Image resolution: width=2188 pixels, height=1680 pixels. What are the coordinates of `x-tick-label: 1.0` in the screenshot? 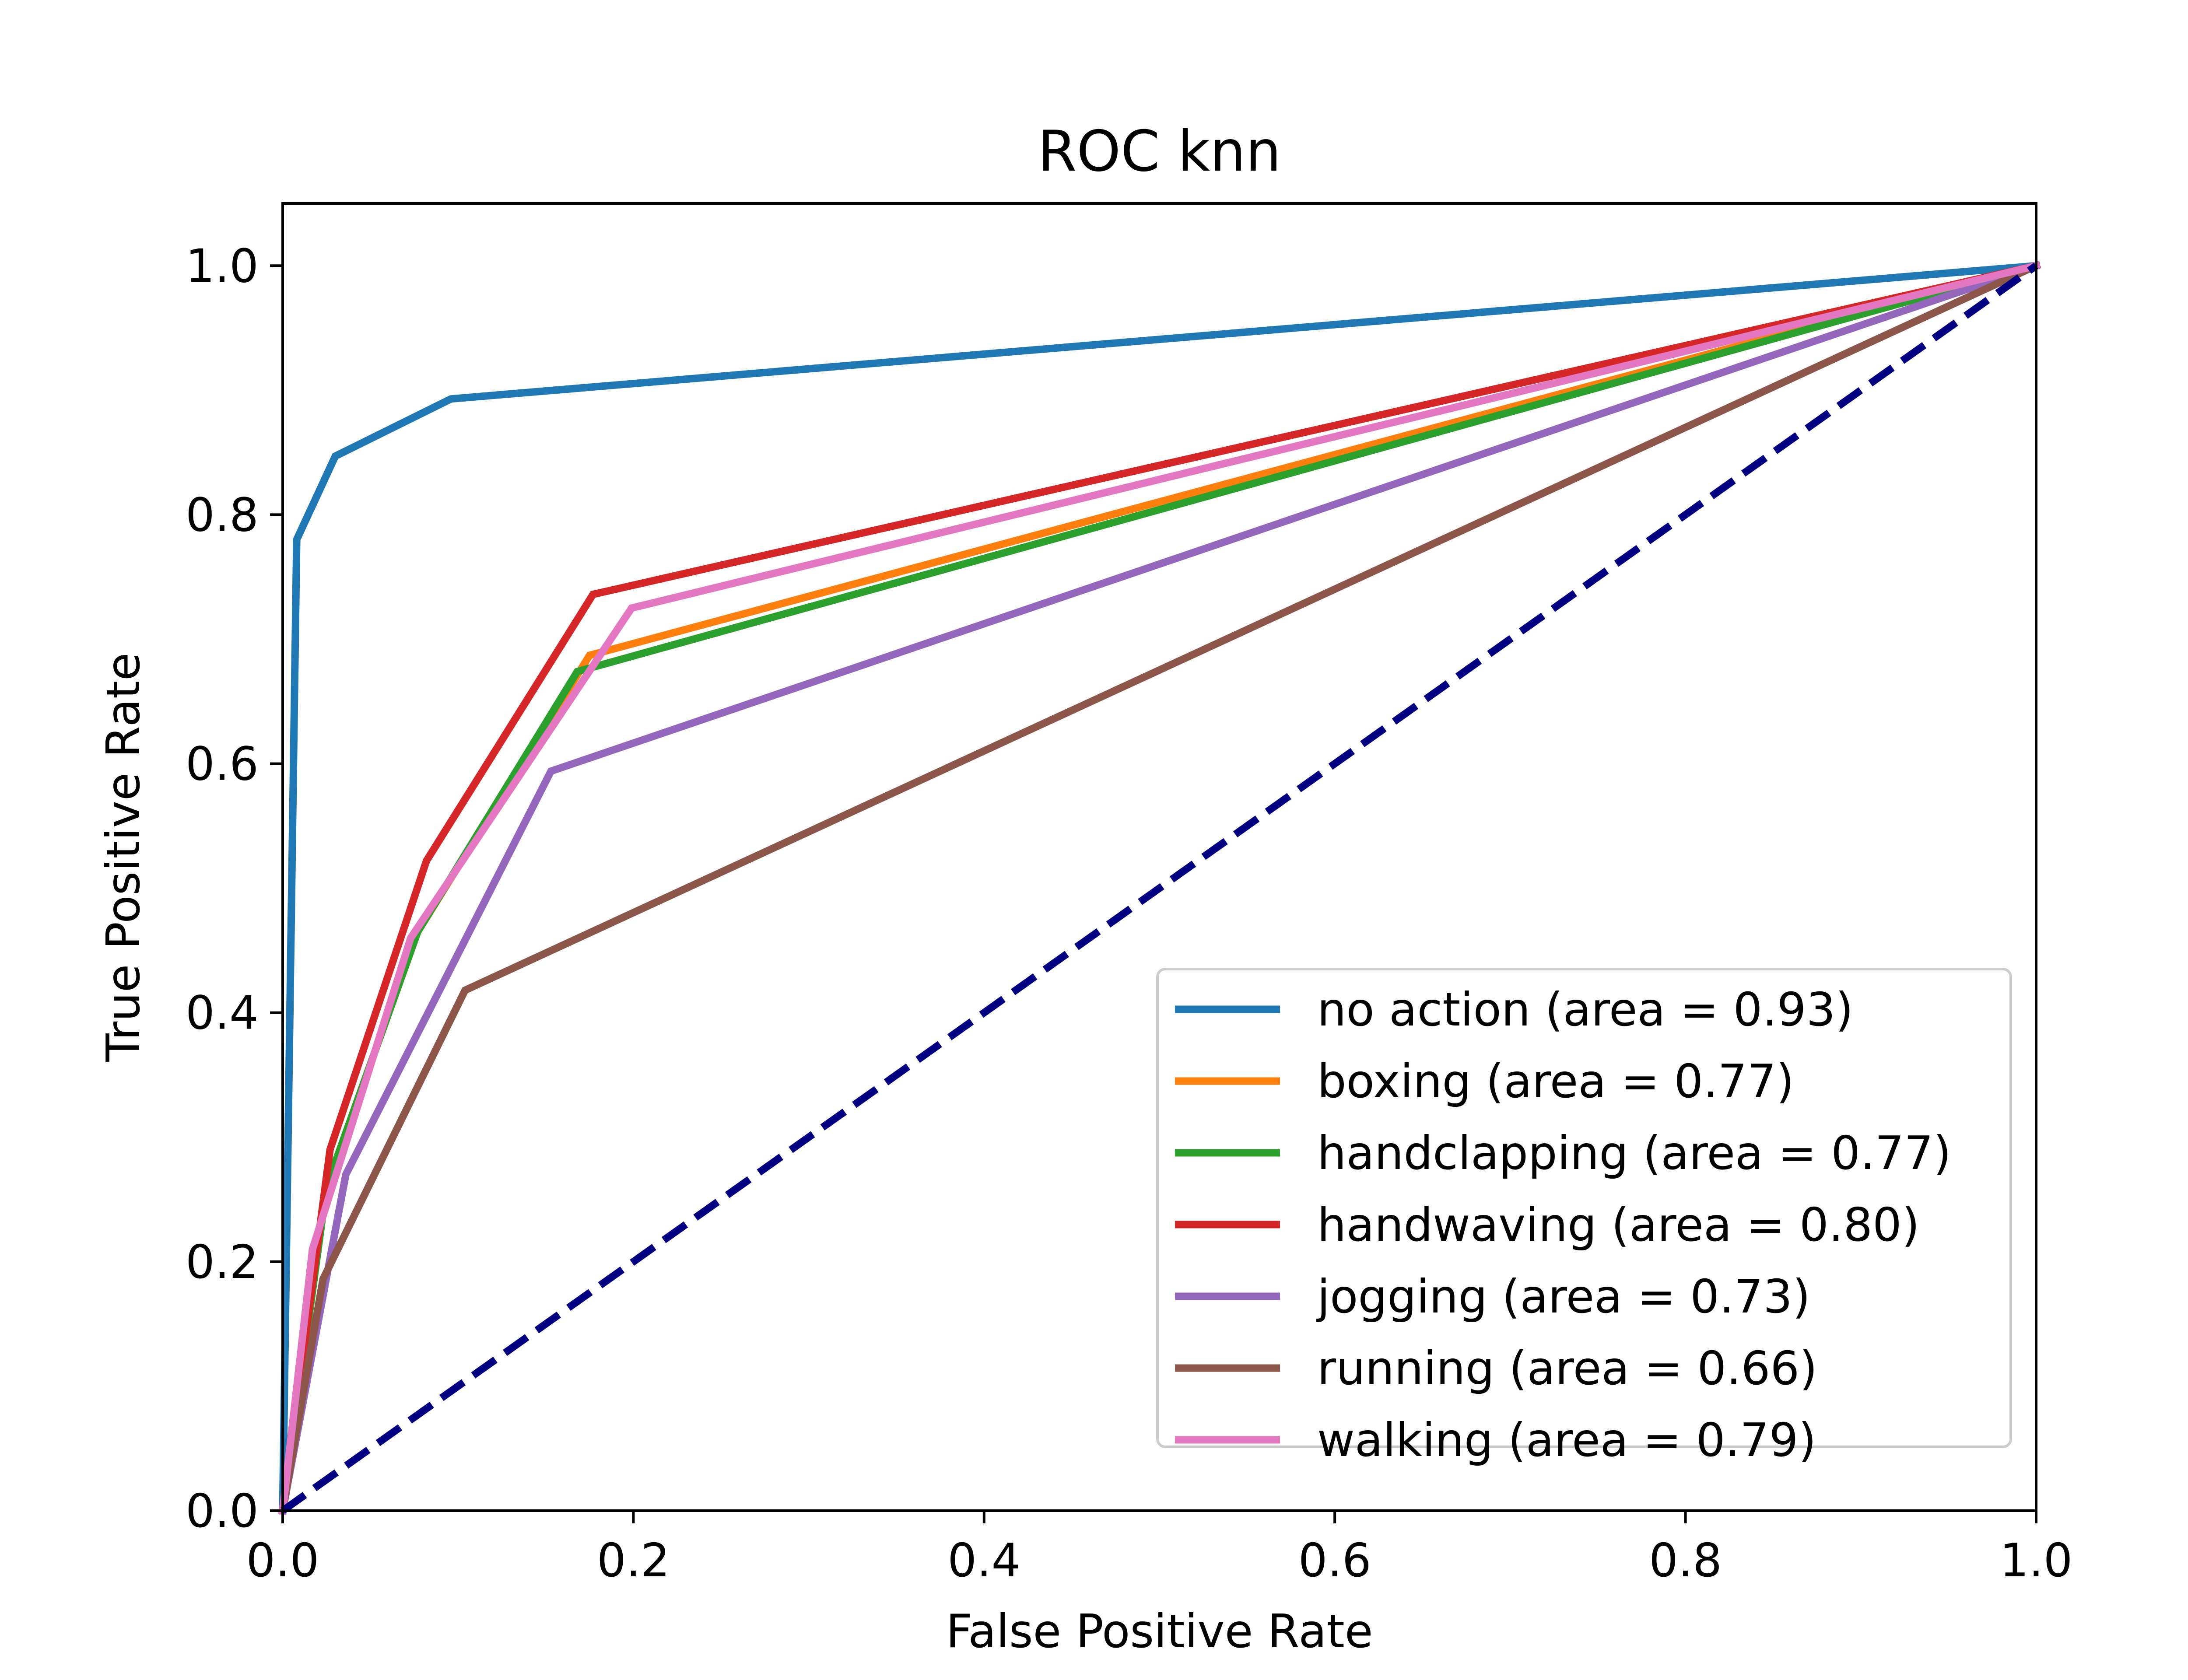 It's located at (2036, 1560).